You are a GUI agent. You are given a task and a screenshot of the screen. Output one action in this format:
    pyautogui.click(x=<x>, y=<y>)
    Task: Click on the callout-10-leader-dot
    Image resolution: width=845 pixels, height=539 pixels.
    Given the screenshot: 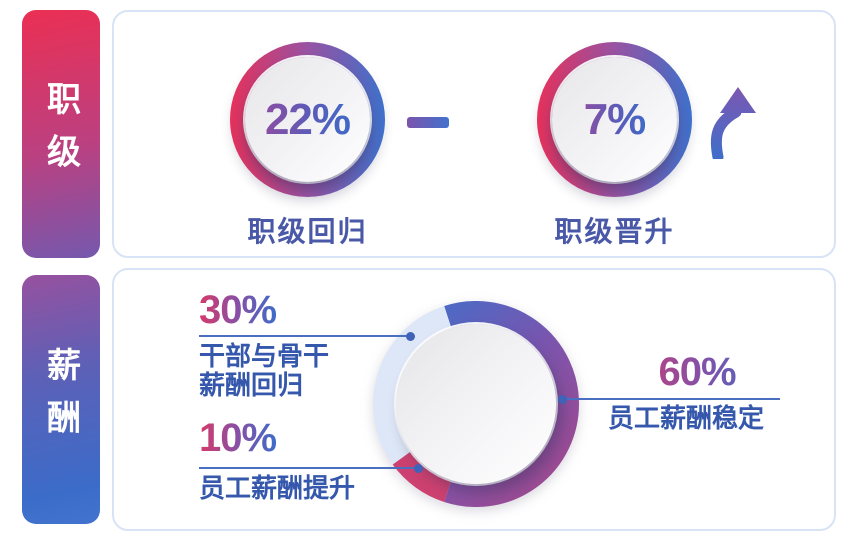 What is the action you would take?
    pyautogui.click(x=418, y=468)
    